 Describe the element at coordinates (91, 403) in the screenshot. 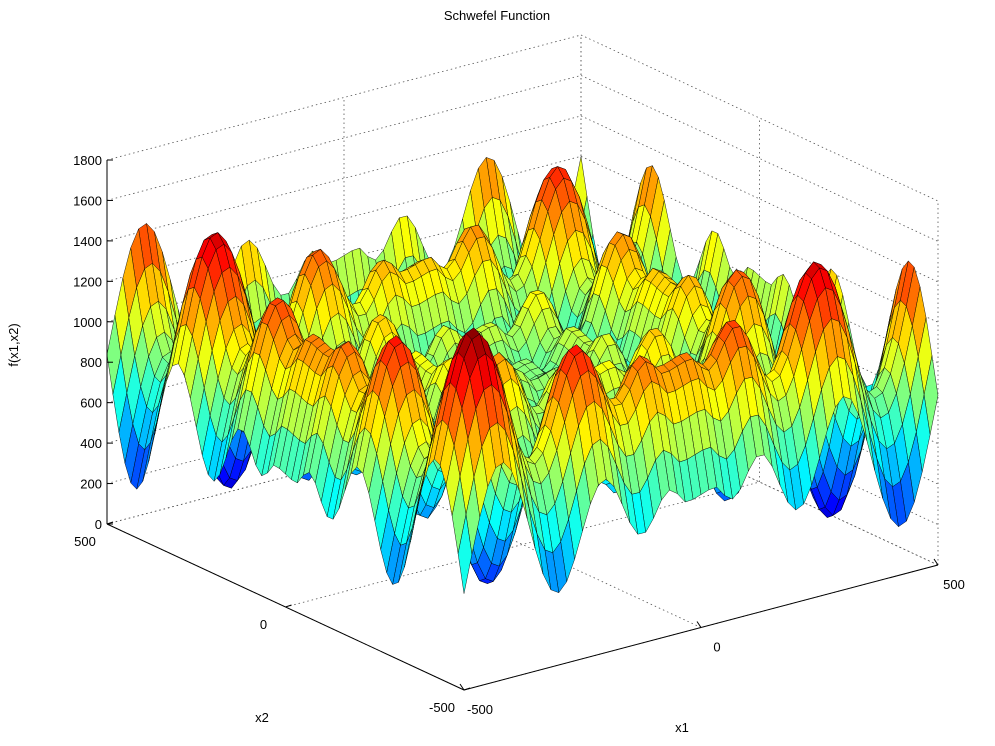

I see `z-tick-label: 600` at that location.